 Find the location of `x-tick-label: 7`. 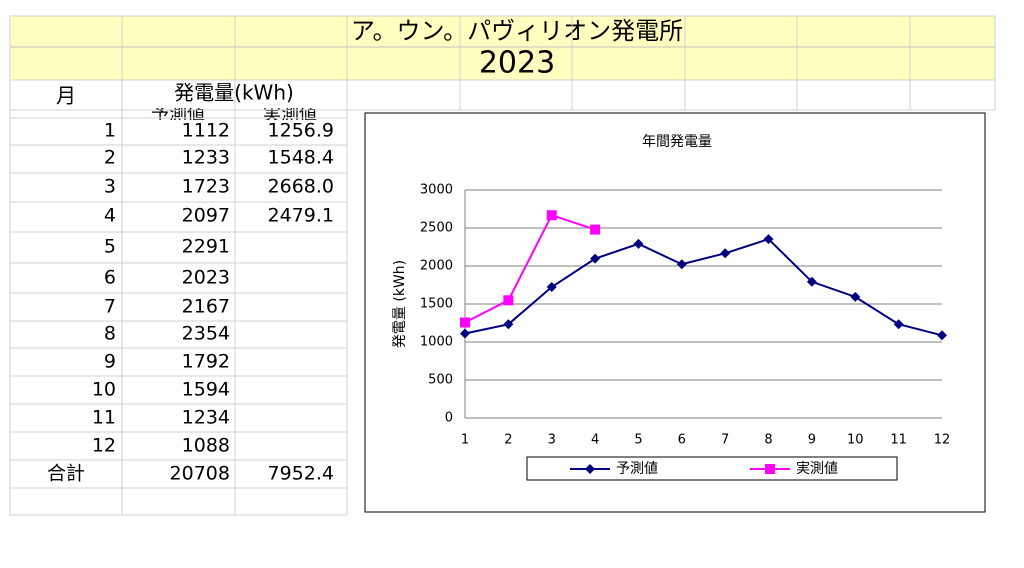

x-tick-label: 7 is located at coordinates (725, 440).